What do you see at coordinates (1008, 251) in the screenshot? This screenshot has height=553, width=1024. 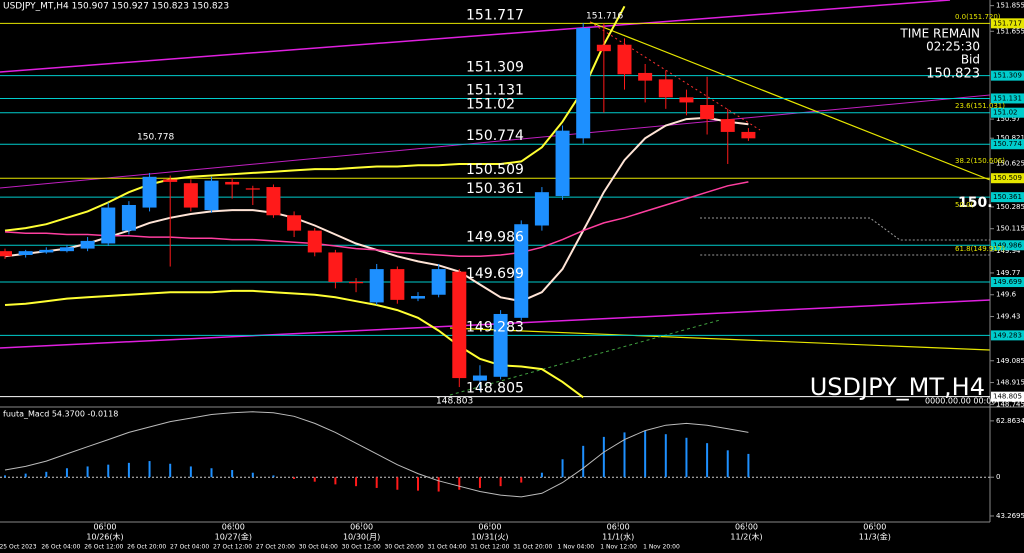 I see `y-tick-label: 149.94` at bounding box center [1008, 251].